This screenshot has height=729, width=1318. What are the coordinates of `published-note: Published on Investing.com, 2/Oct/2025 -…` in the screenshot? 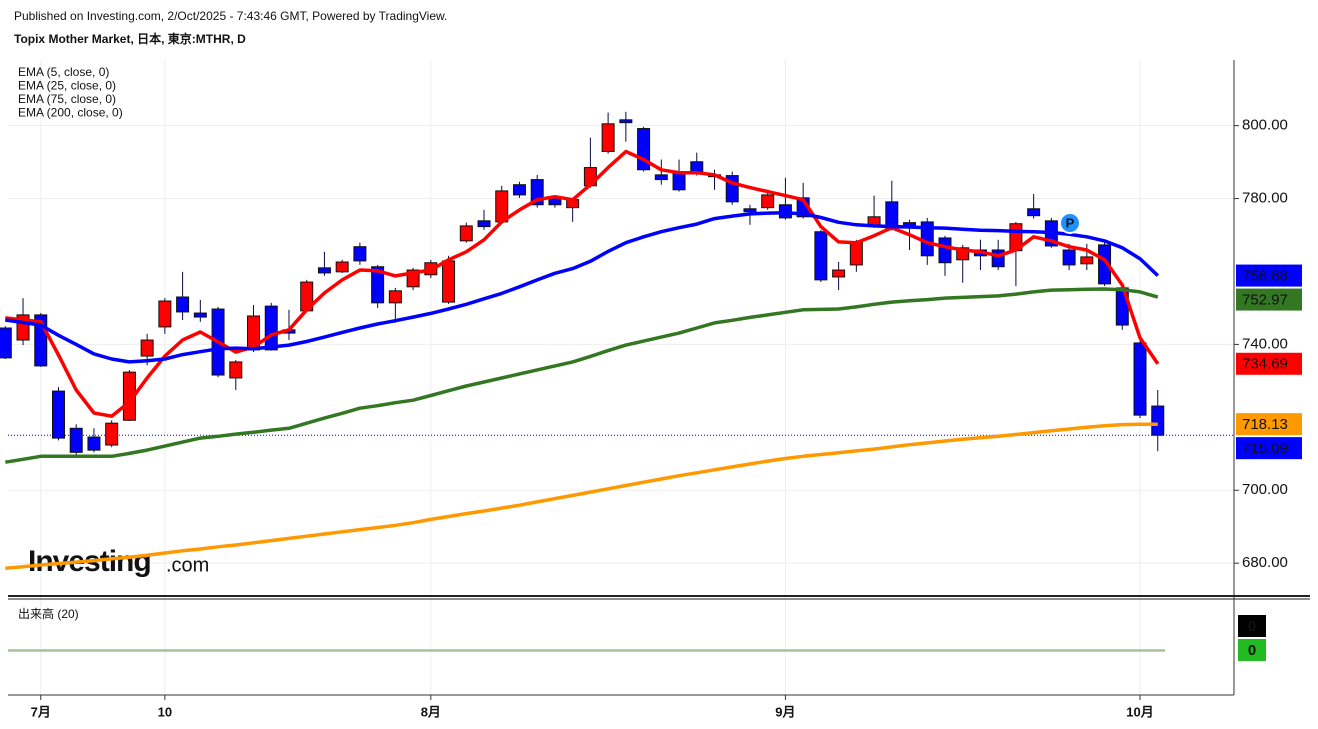 It's located at (230, 16).